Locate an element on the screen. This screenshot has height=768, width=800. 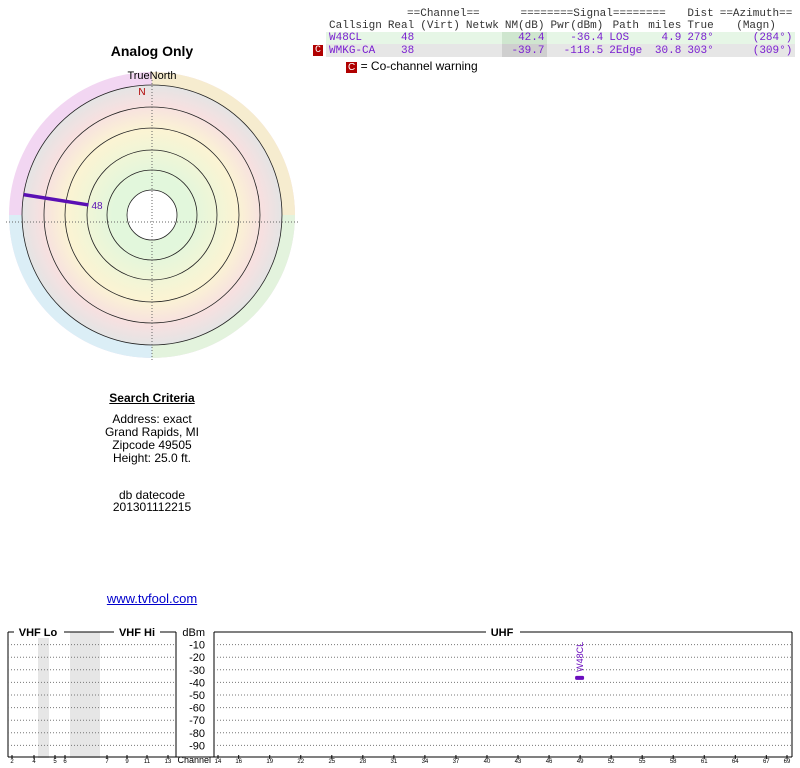
column-header: Pwr(dBm) is located at coordinates (577, 26).